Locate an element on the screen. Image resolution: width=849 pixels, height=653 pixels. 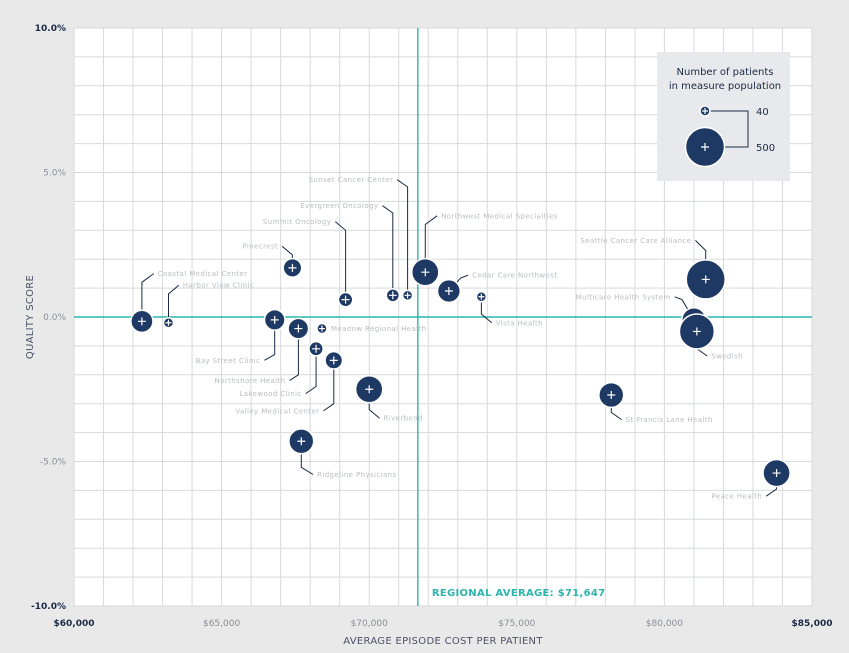
legend-value-label: 500 is located at coordinates (765, 148).